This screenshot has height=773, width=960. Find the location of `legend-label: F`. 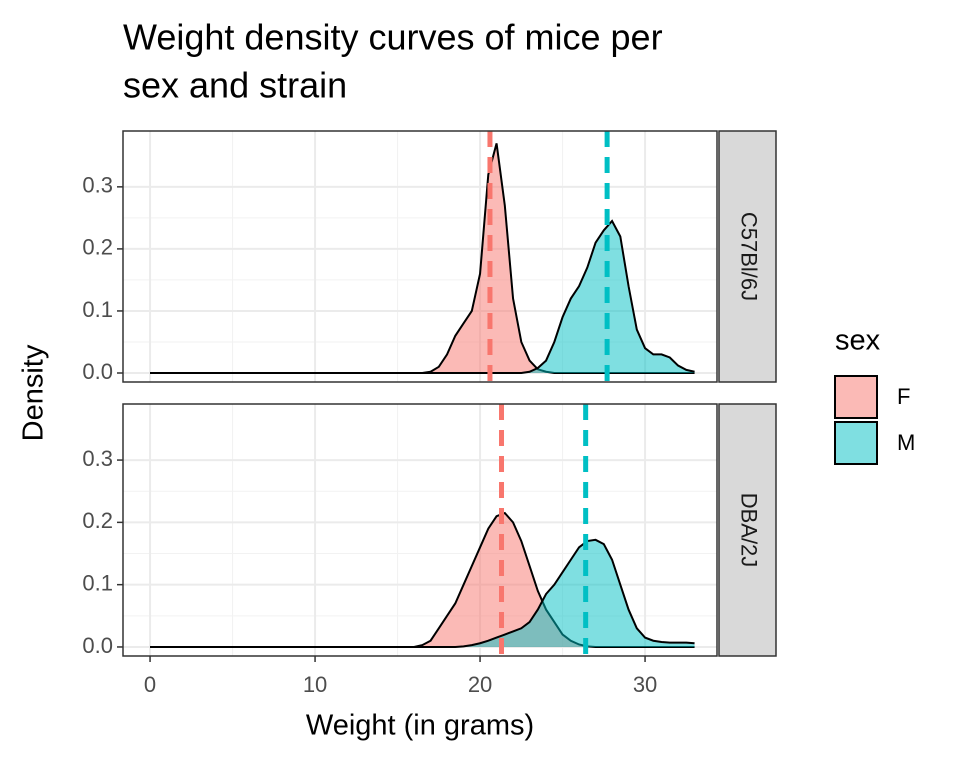

legend-label: F is located at coordinates (903, 396).